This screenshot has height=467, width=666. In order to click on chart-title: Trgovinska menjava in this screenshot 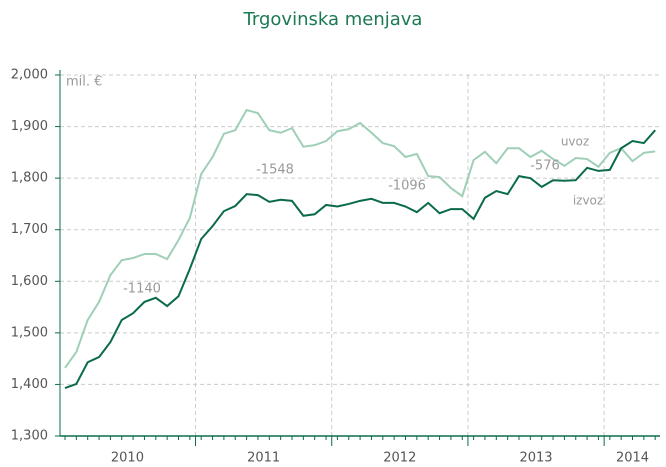, I will do `click(333, 19)`.